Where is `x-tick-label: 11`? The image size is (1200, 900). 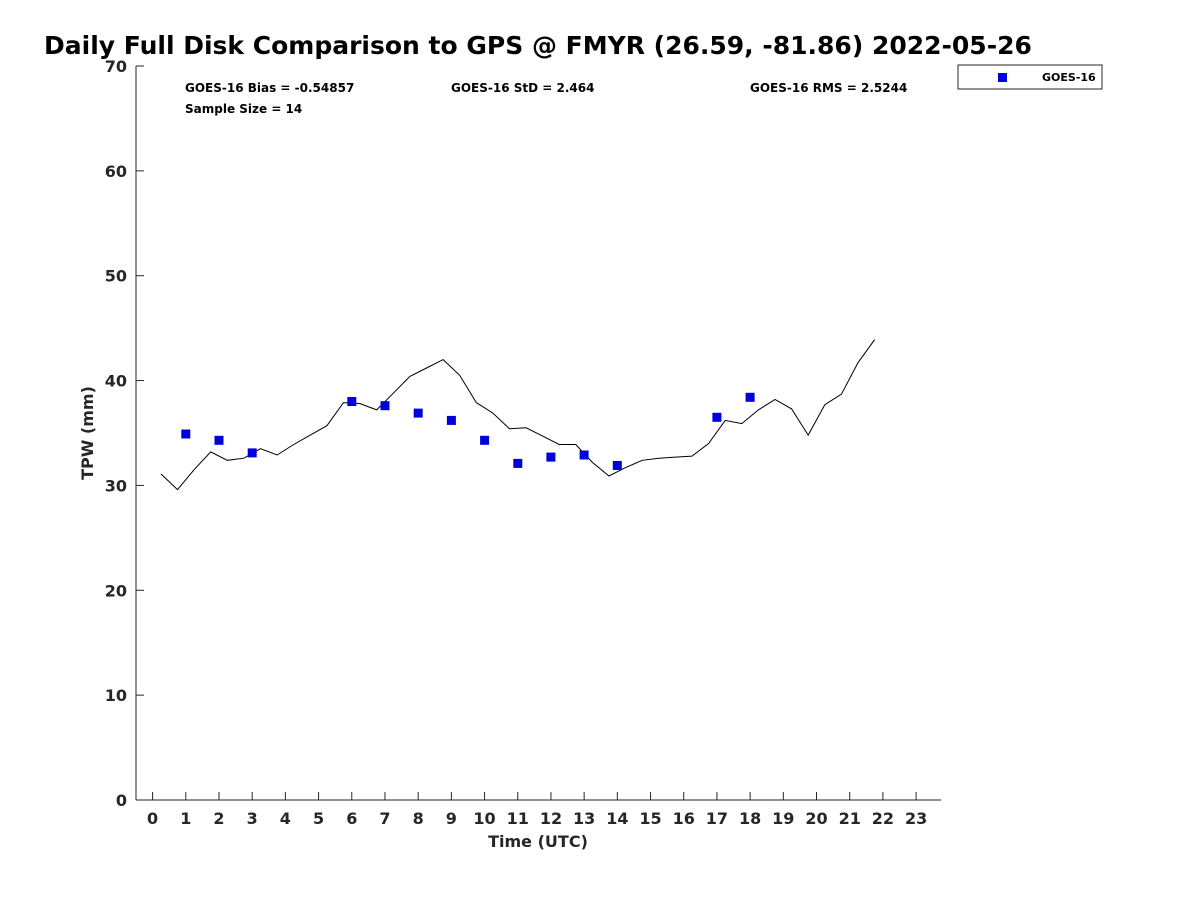 x-tick-label: 11 is located at coordinates (518, 818).